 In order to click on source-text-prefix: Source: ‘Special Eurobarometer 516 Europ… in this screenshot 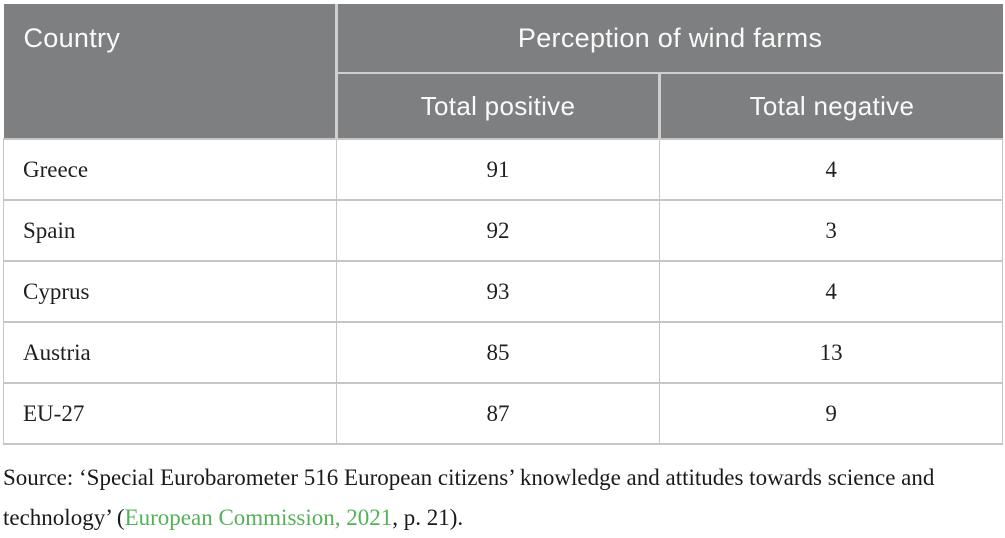, I will do `click(469, 497)`.